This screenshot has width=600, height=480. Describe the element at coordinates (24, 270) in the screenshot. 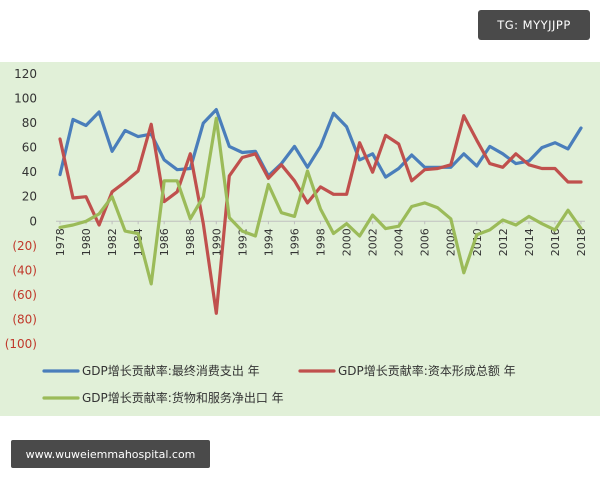

I see `y-tick-label: (40)` at that location.